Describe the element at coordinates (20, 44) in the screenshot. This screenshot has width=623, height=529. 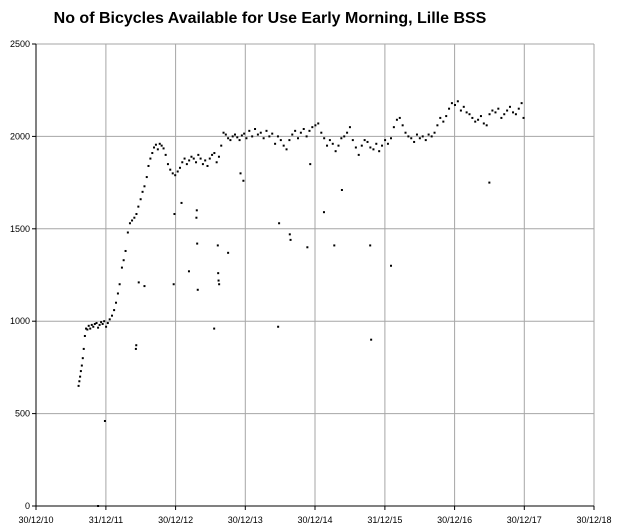
I see `y-tick-label: 2500` at that location.